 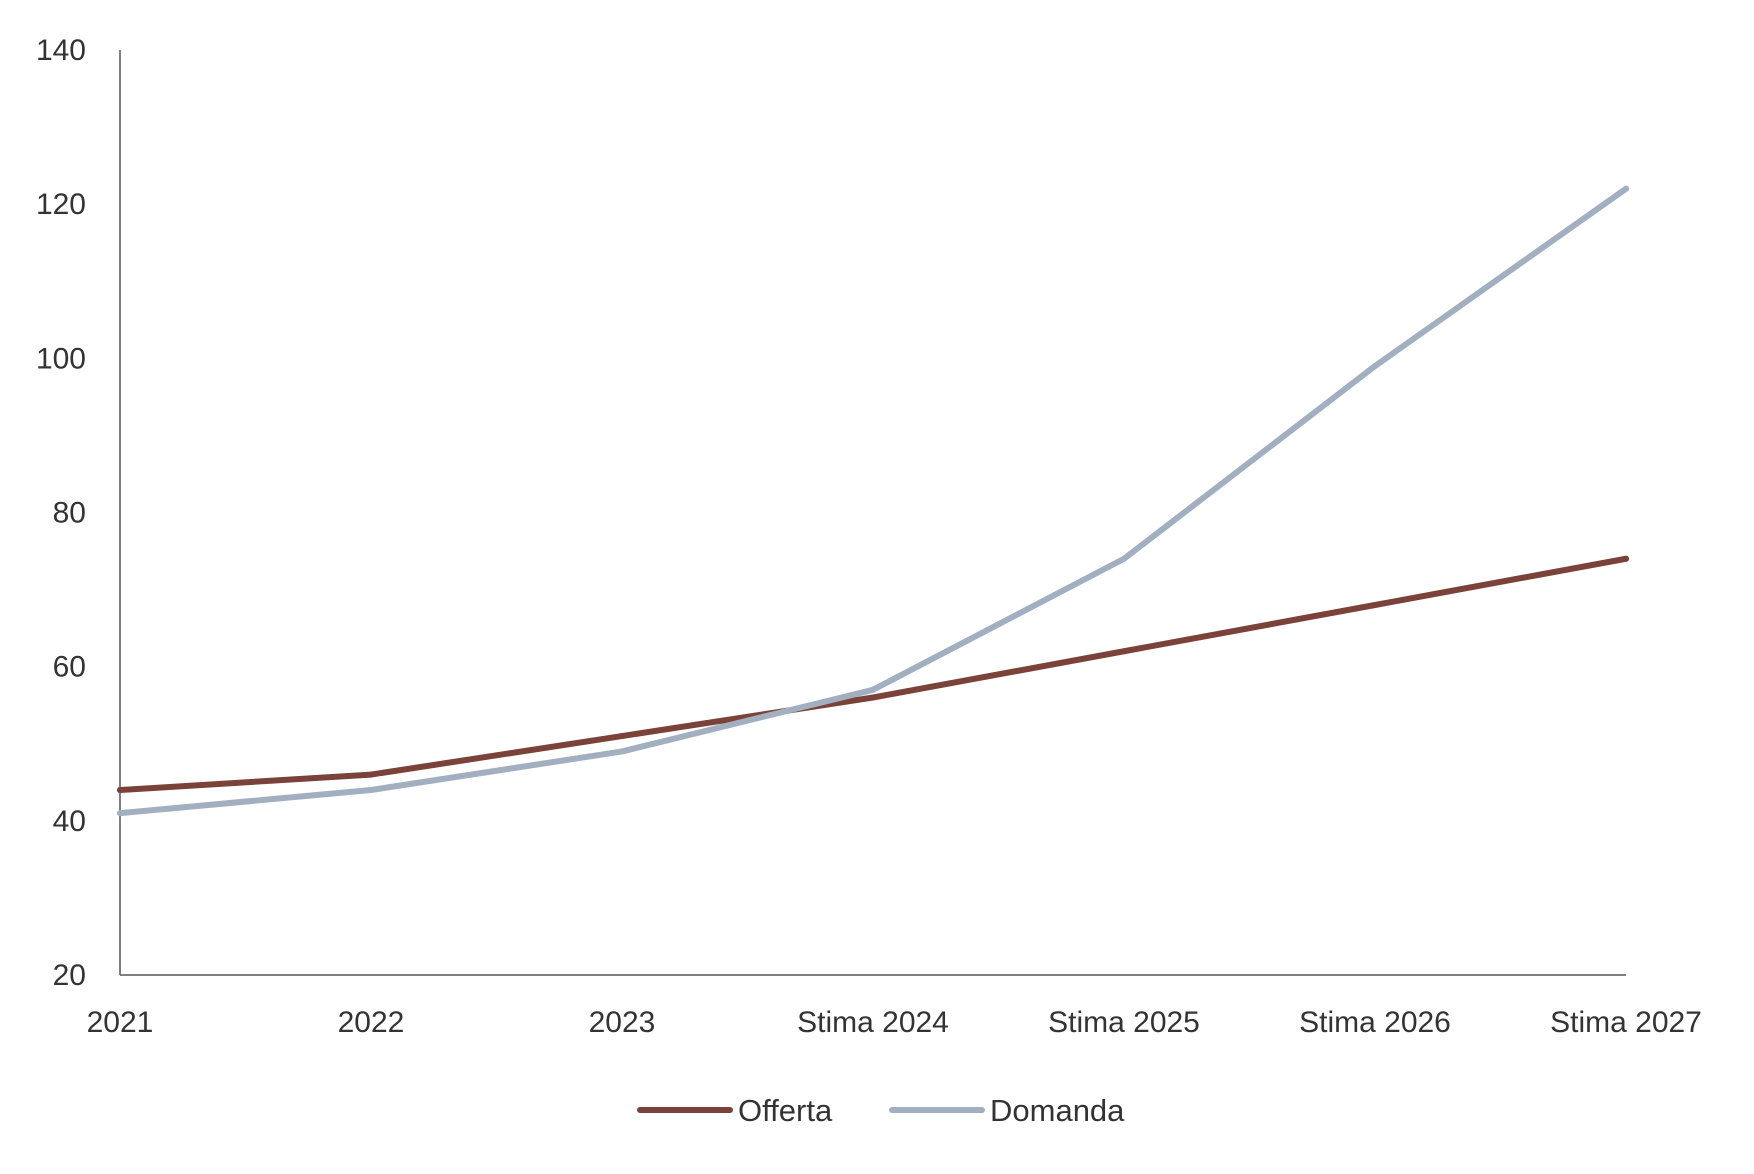 I want to click on x-tick-label: Stima 2027, so click(x=1626, y=1022).